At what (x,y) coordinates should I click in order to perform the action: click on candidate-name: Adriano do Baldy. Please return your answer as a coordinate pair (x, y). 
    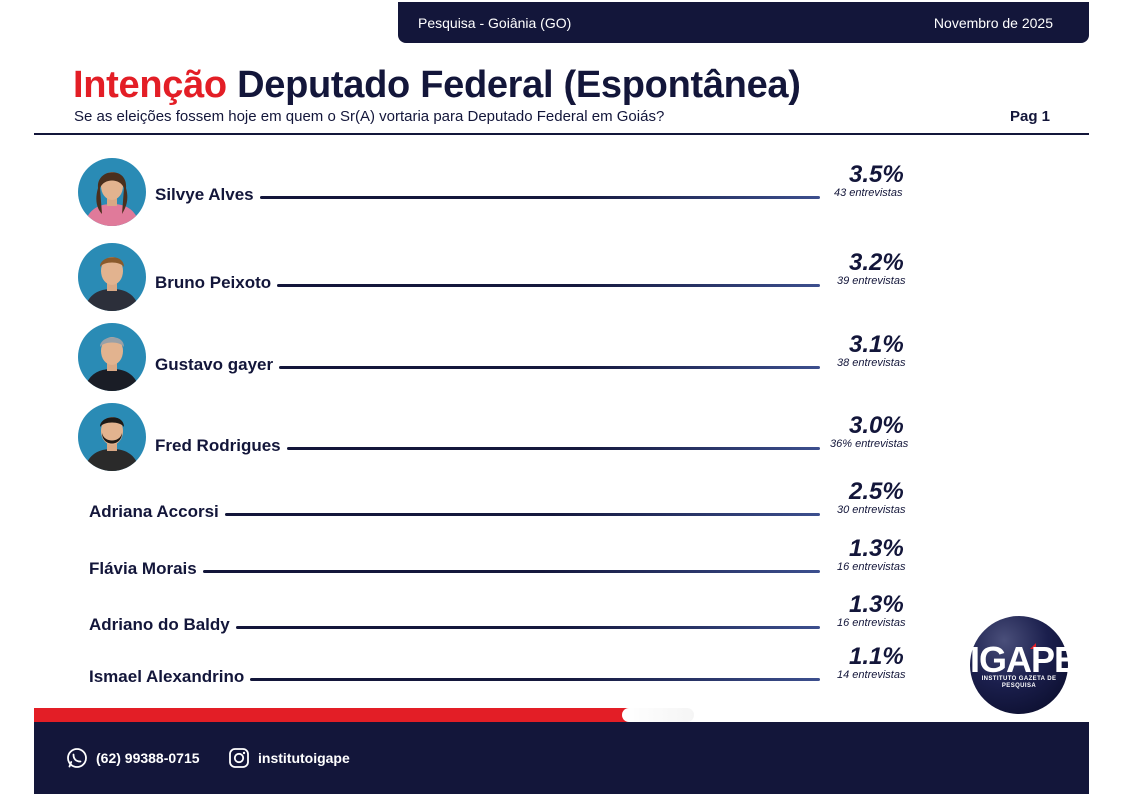
    Looking at the image, I should click on (159, 624).